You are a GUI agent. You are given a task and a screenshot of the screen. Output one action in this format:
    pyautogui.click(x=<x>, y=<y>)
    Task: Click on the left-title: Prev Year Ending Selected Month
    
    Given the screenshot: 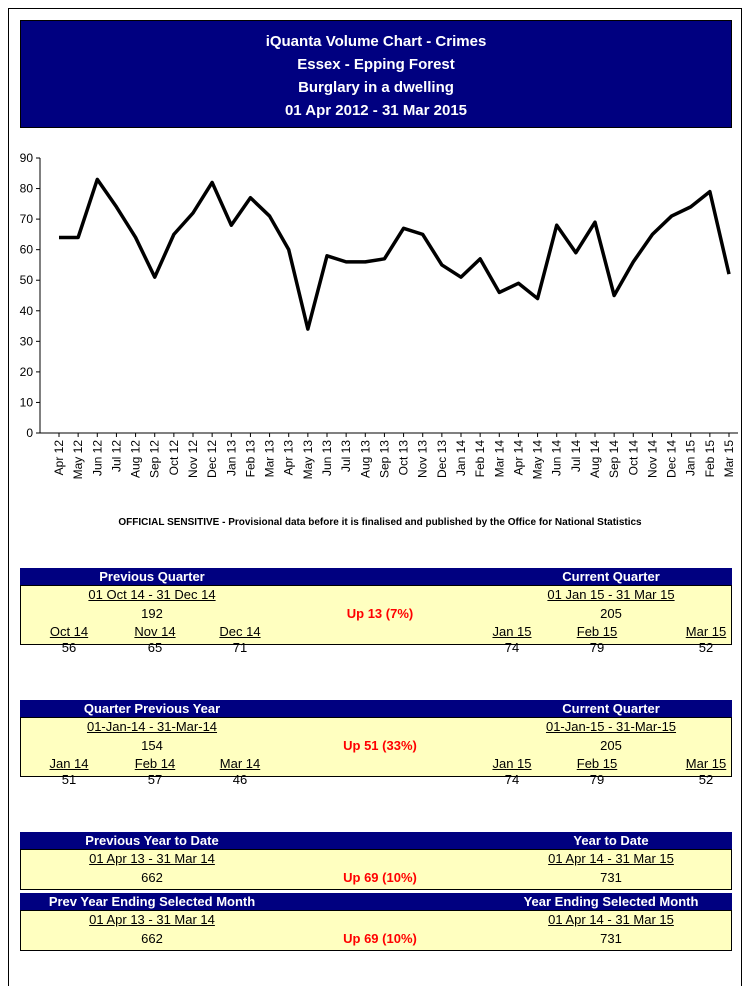 What is the action you would take?
    pyautogui.click(x=152, y=901)
    